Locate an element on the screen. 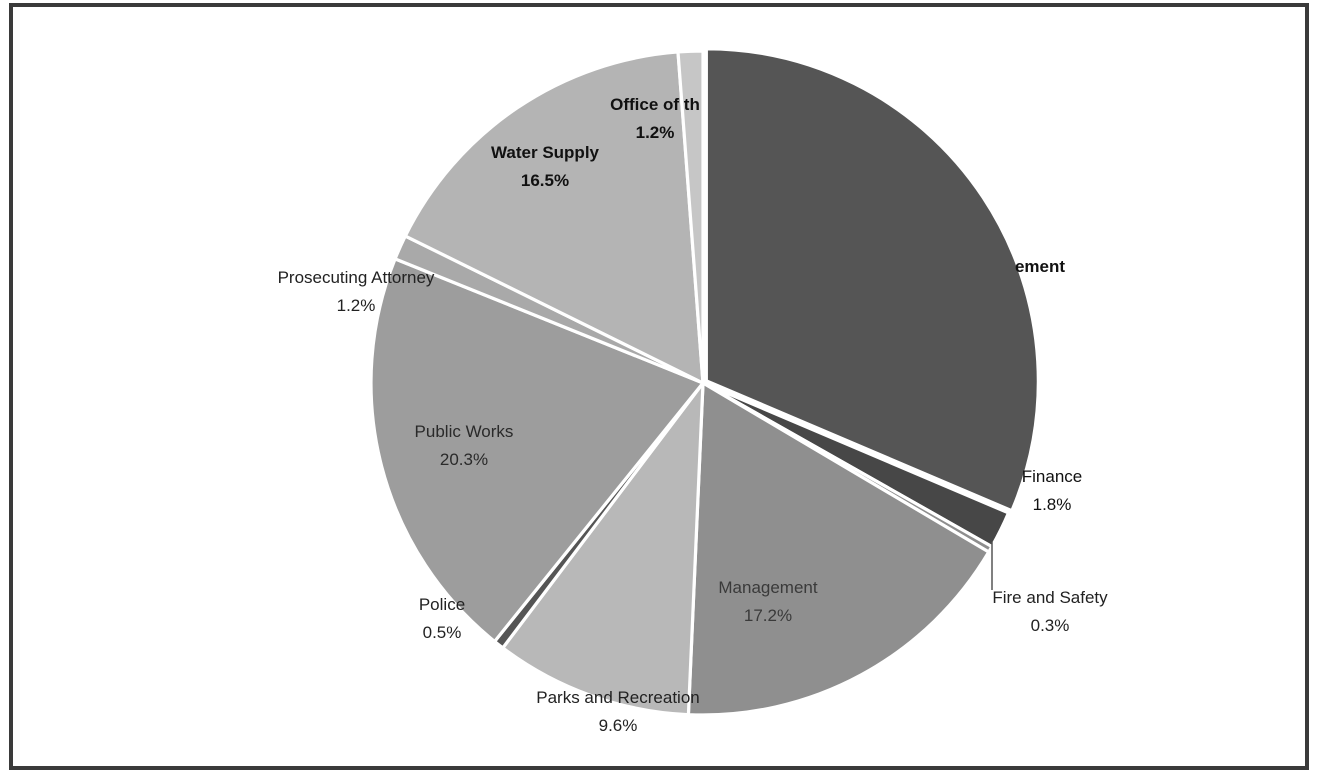  slice-label-pct-1: 1.8% is located at coordinates (1052, 504).